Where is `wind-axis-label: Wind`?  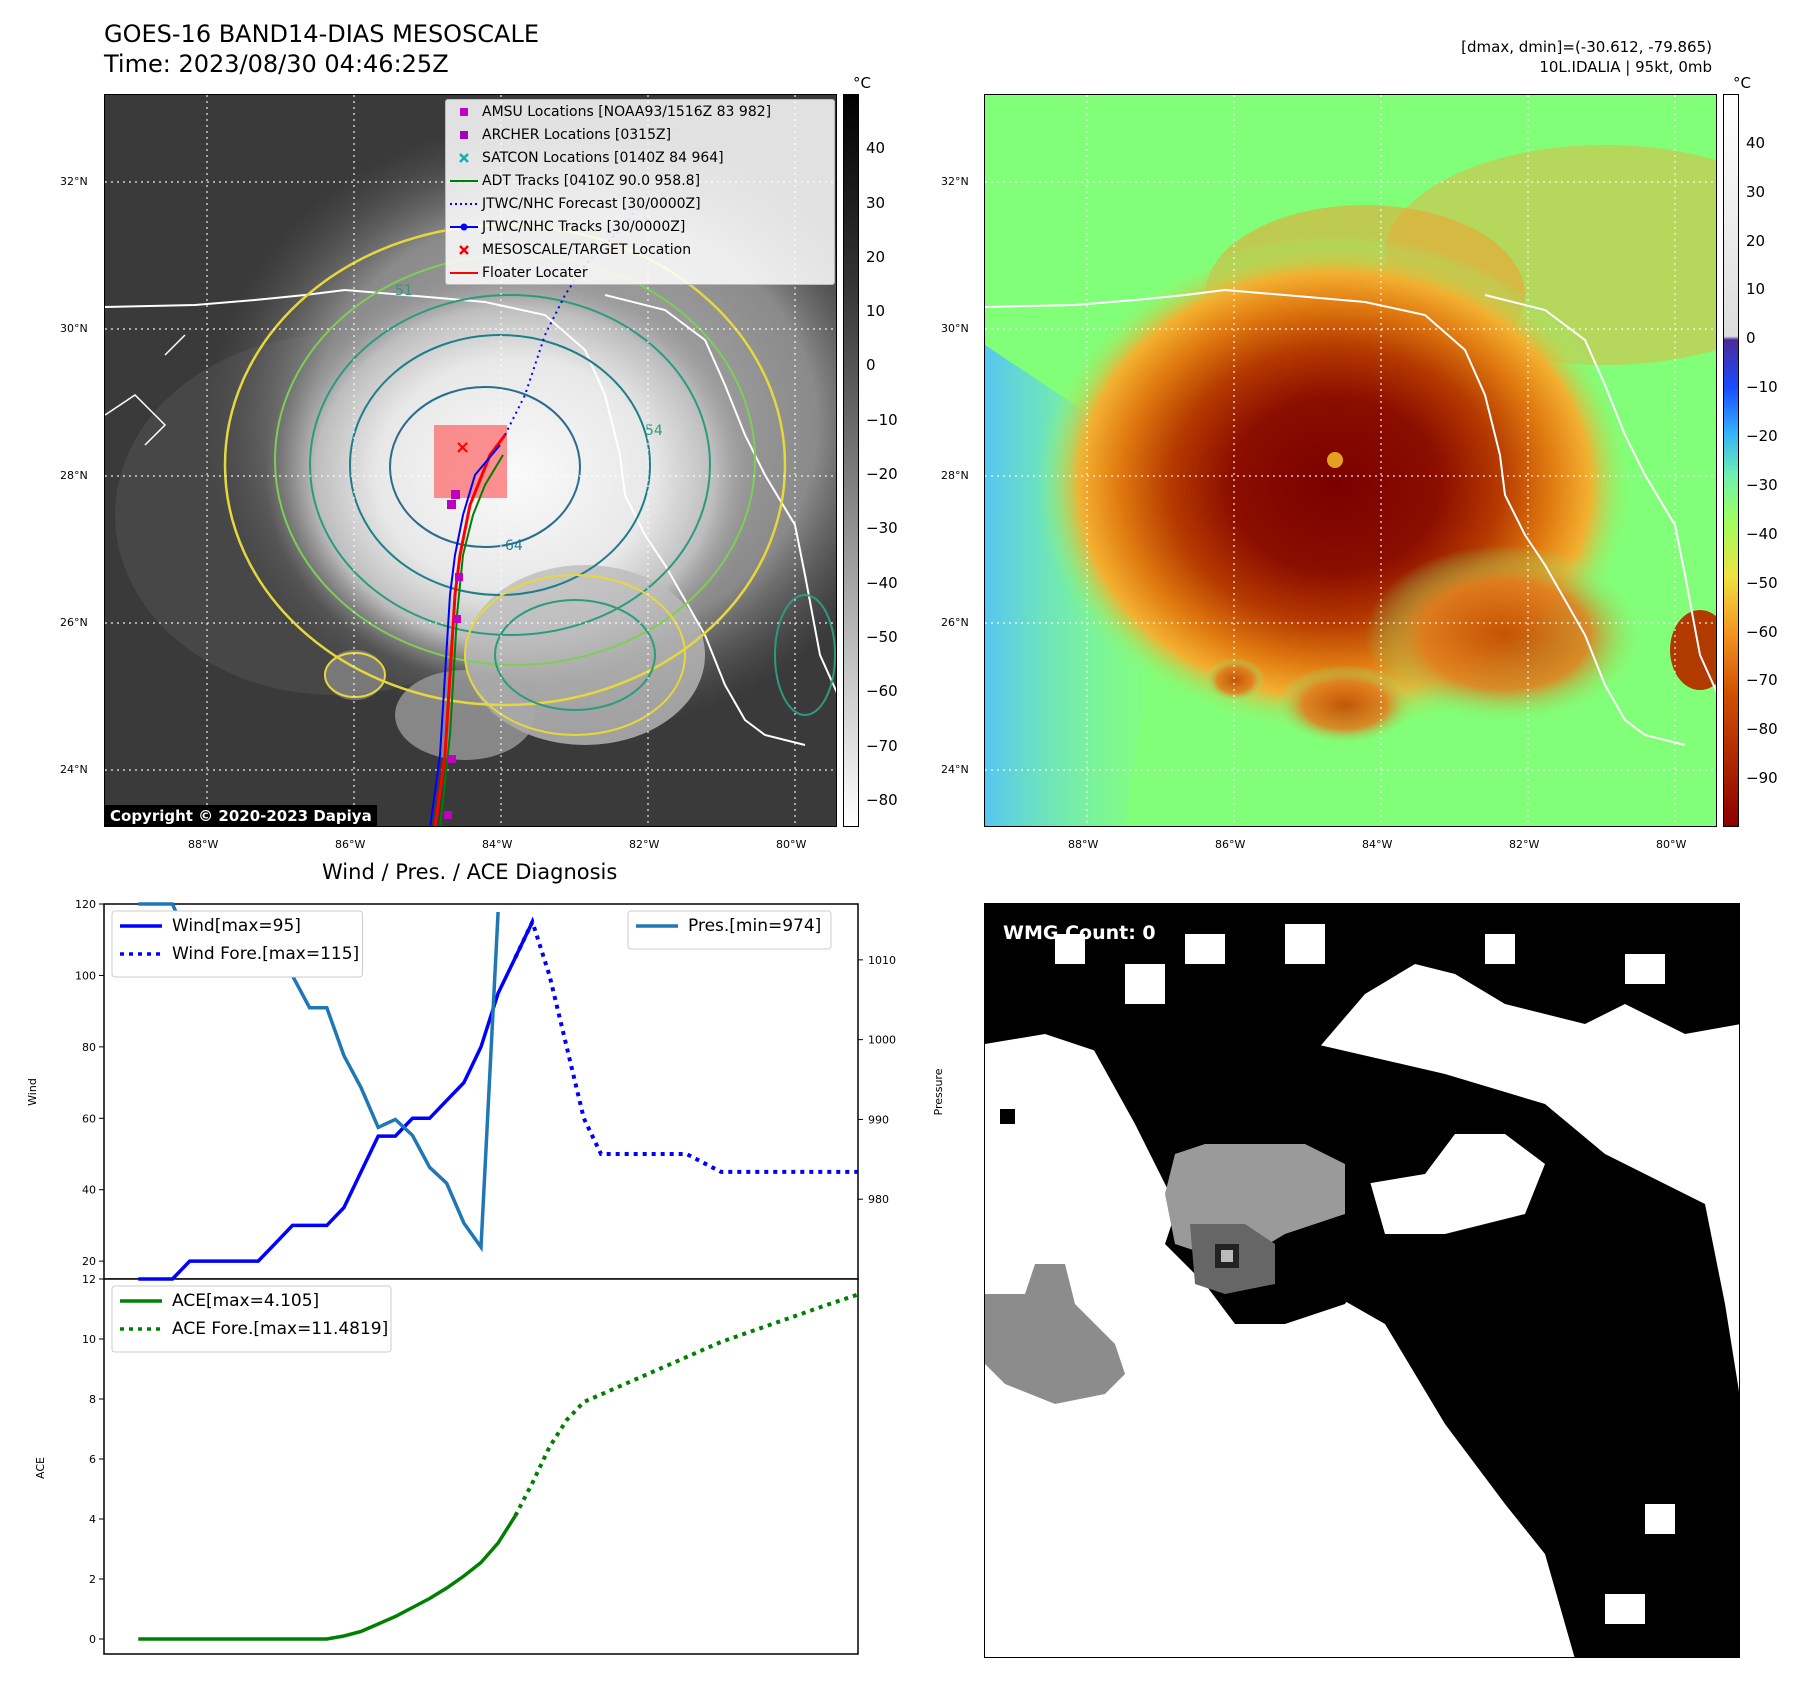 wind-axis-label: Wind is located at coordinates (32, 1092).